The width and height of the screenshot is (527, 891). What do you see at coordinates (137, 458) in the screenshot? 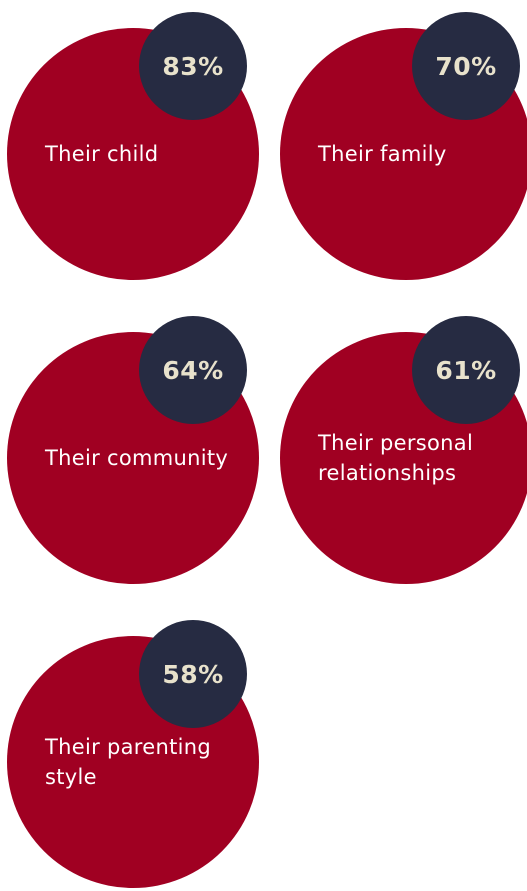
I see `stat-label: Their community` at bounding box center [137, 458].